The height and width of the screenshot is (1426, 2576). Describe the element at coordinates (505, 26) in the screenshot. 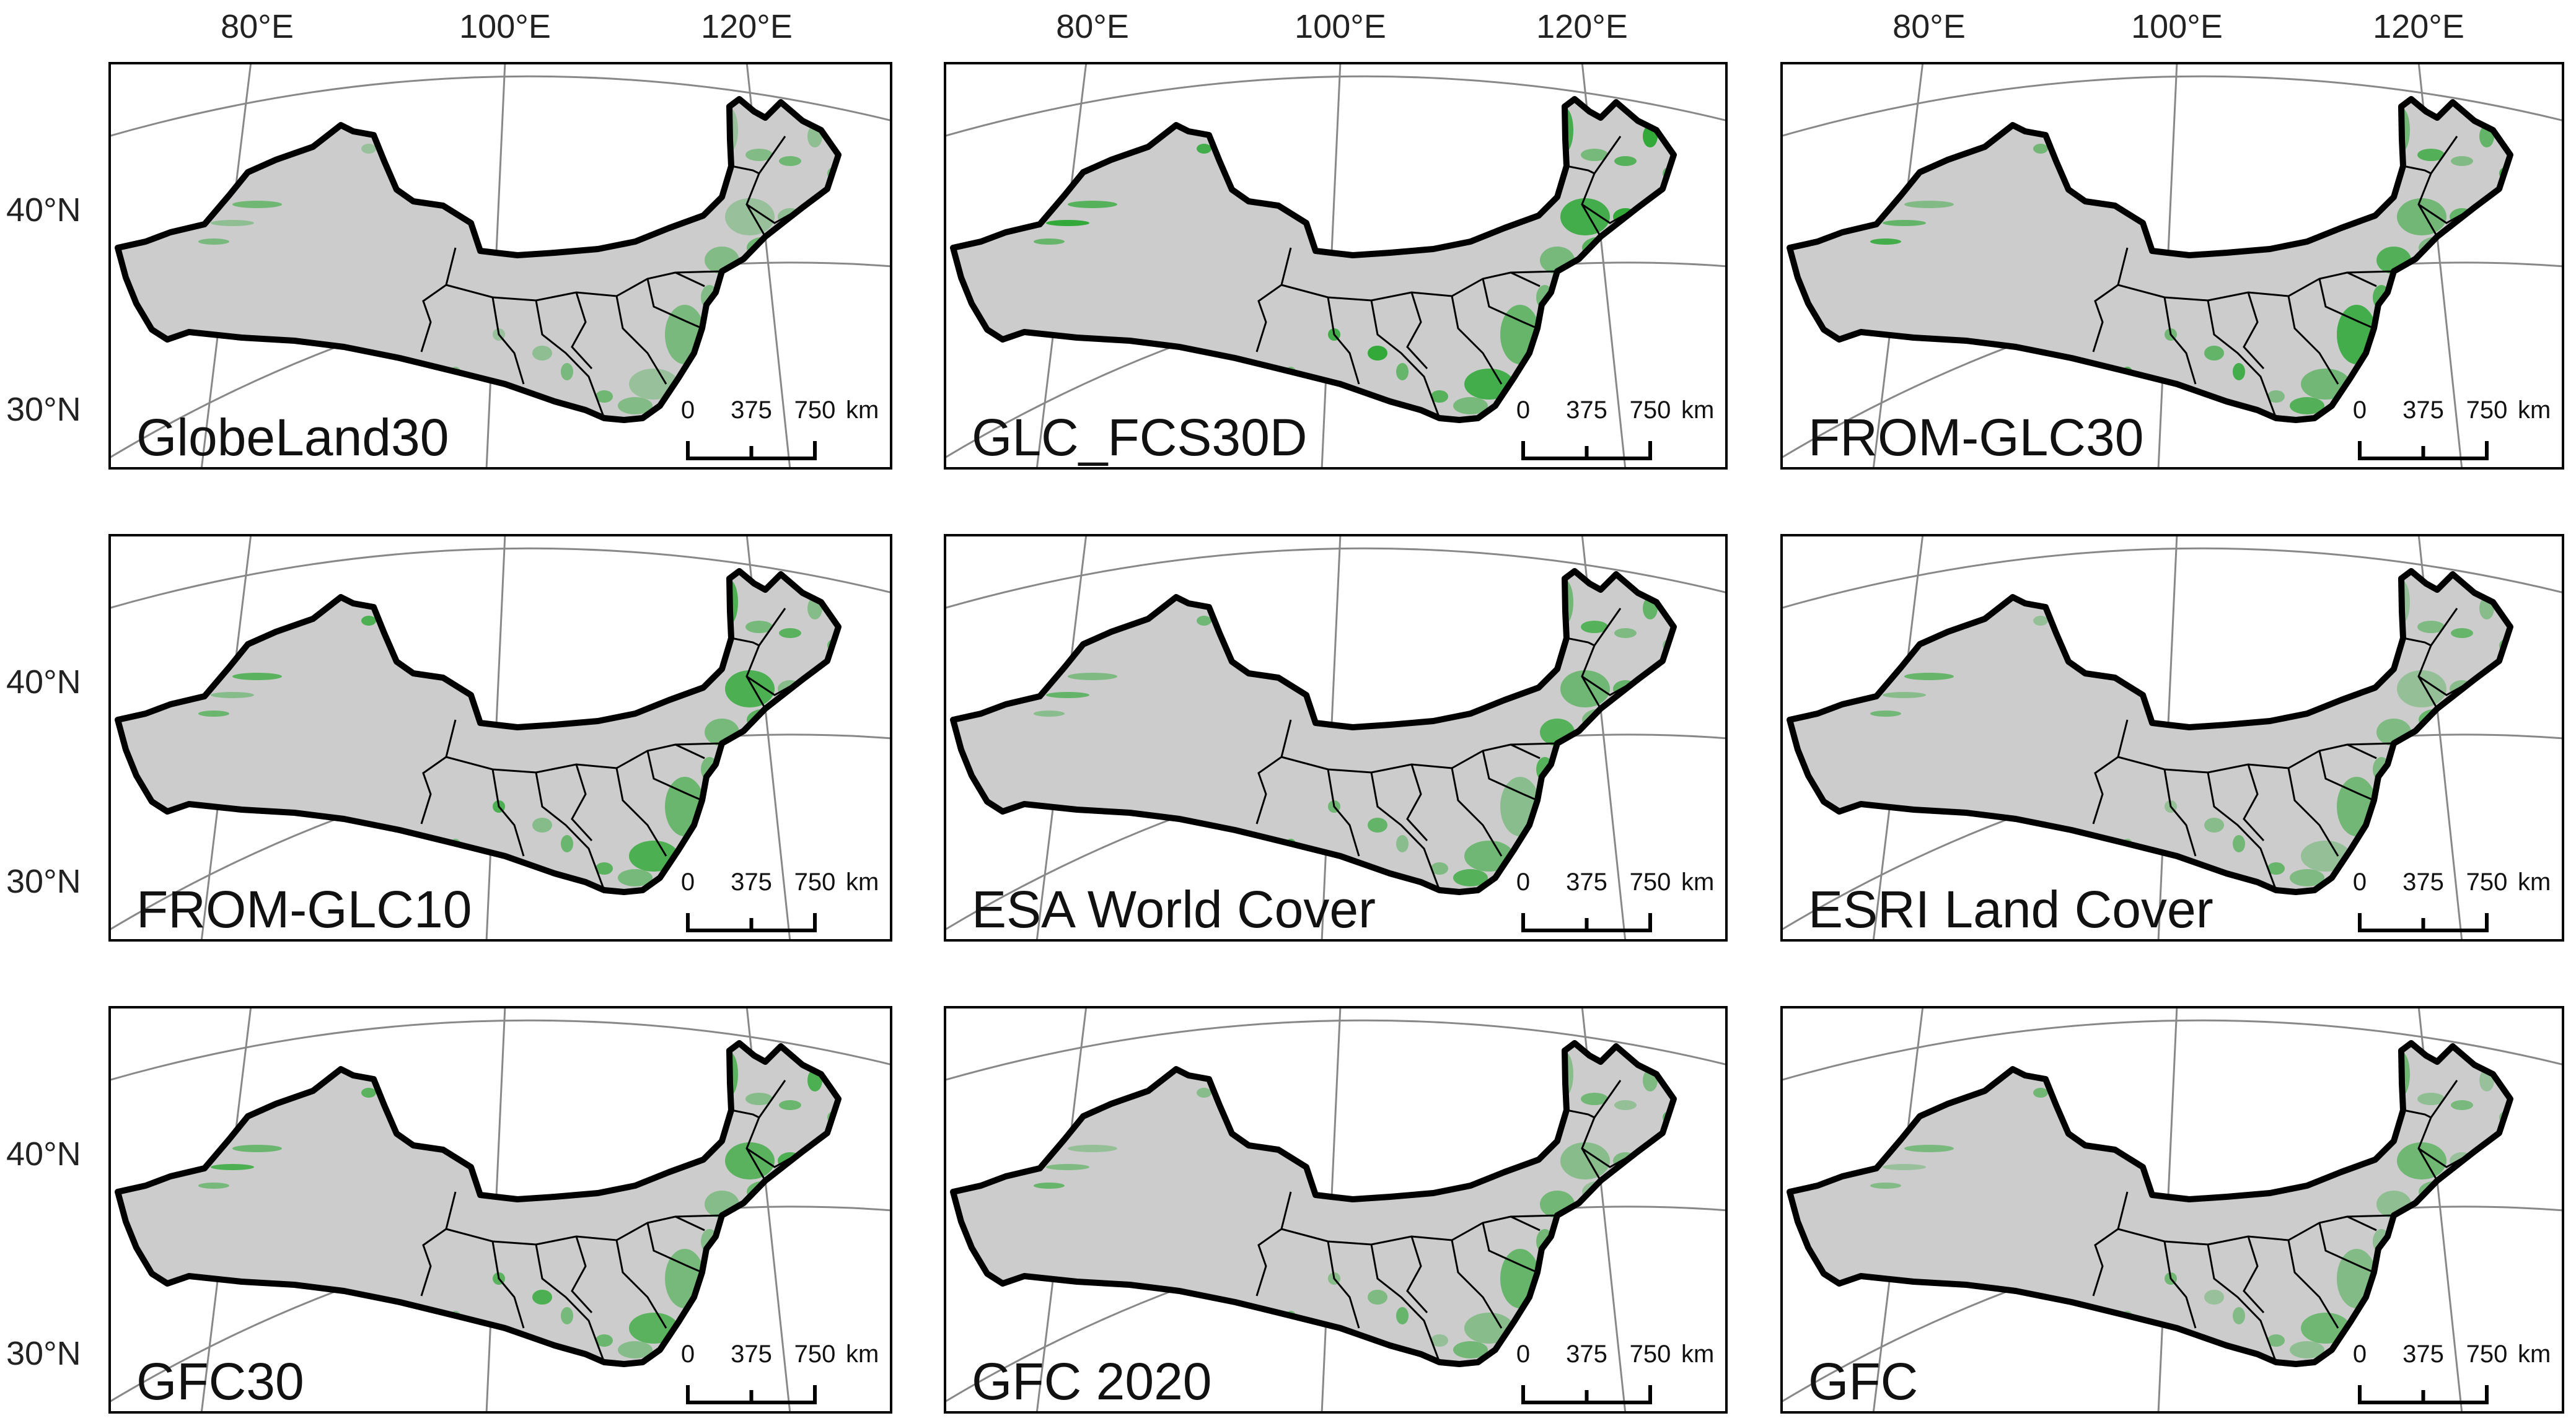

I see `longitude-label: 100°E` at that location.